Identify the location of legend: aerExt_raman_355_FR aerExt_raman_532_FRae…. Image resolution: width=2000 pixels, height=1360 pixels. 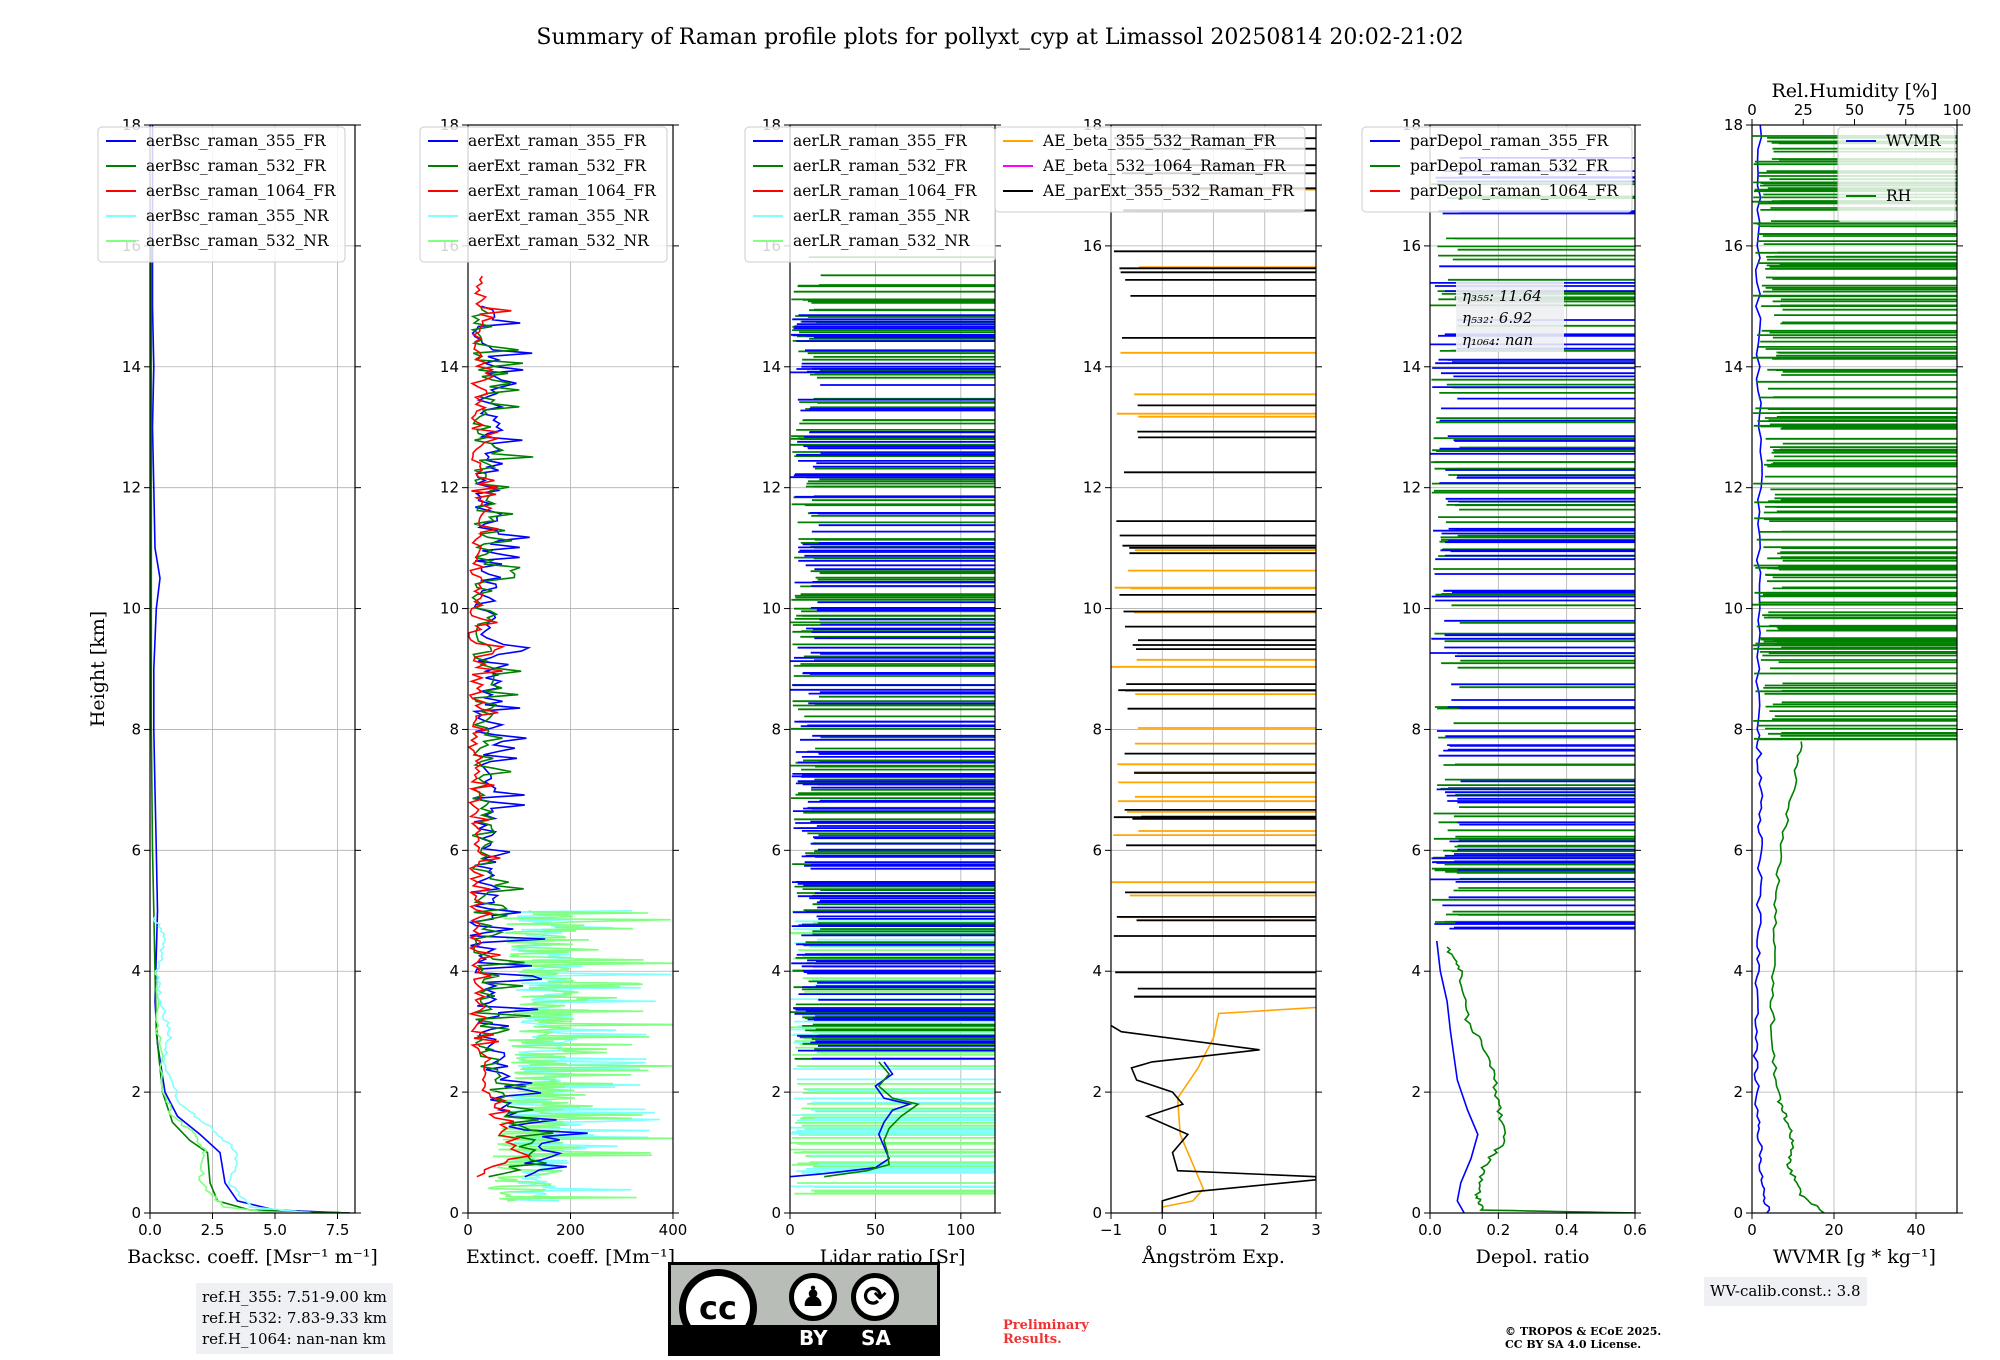
(543, 194).